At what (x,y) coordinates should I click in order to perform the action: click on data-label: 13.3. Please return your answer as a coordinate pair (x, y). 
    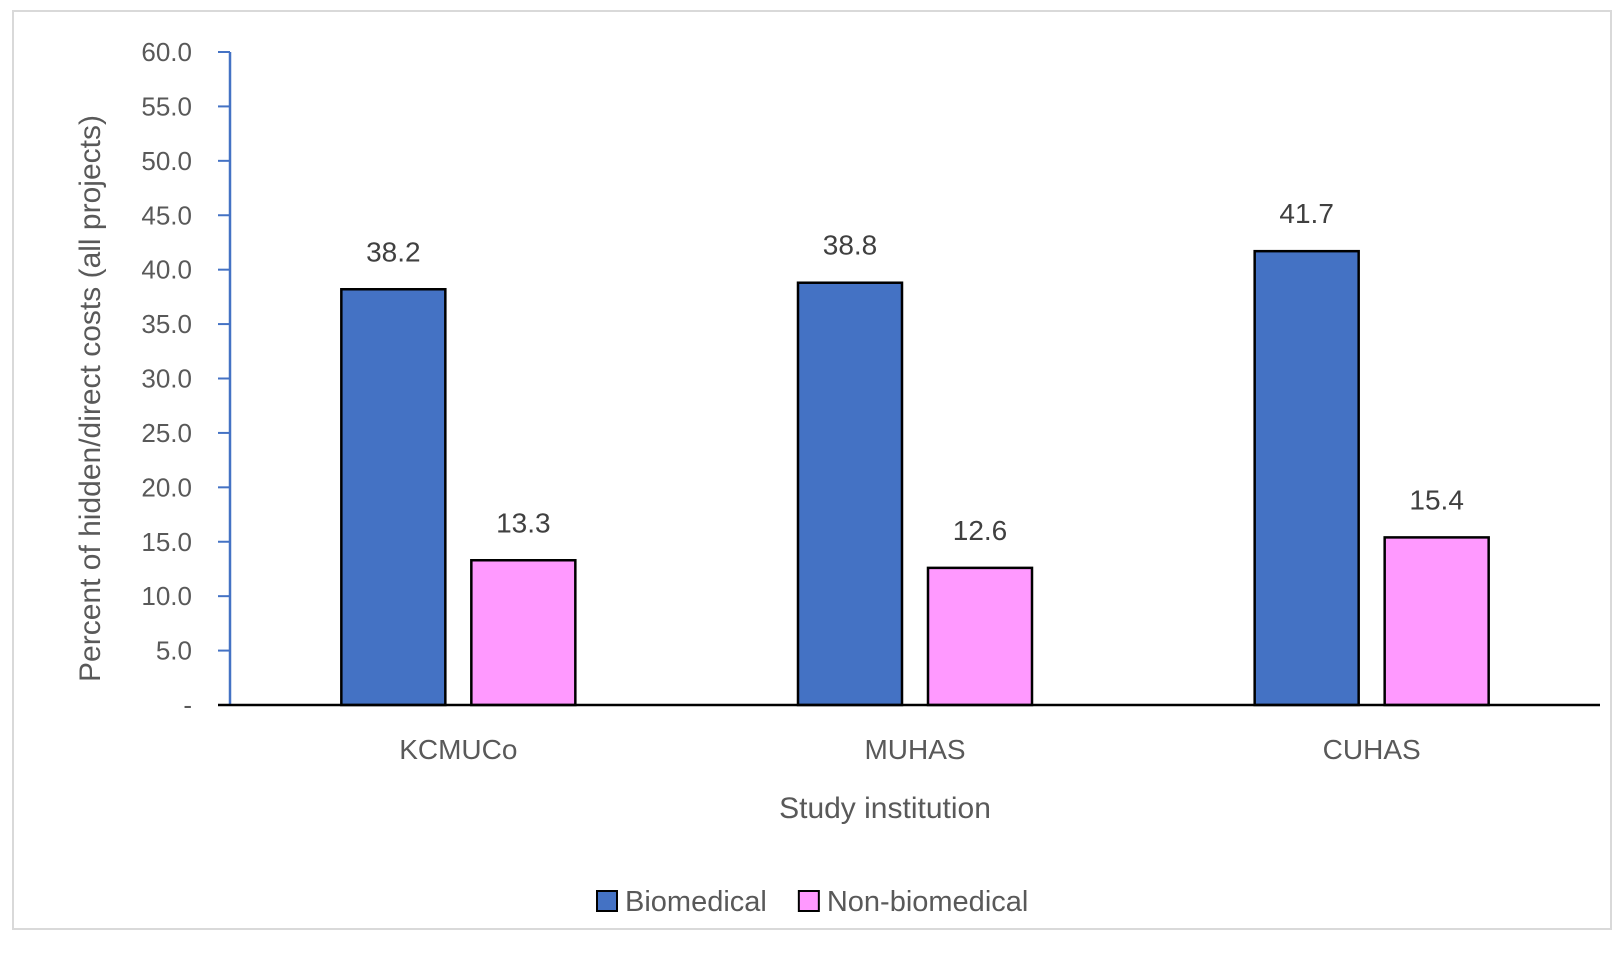
    Looking at the image, I should click on (523, 522).